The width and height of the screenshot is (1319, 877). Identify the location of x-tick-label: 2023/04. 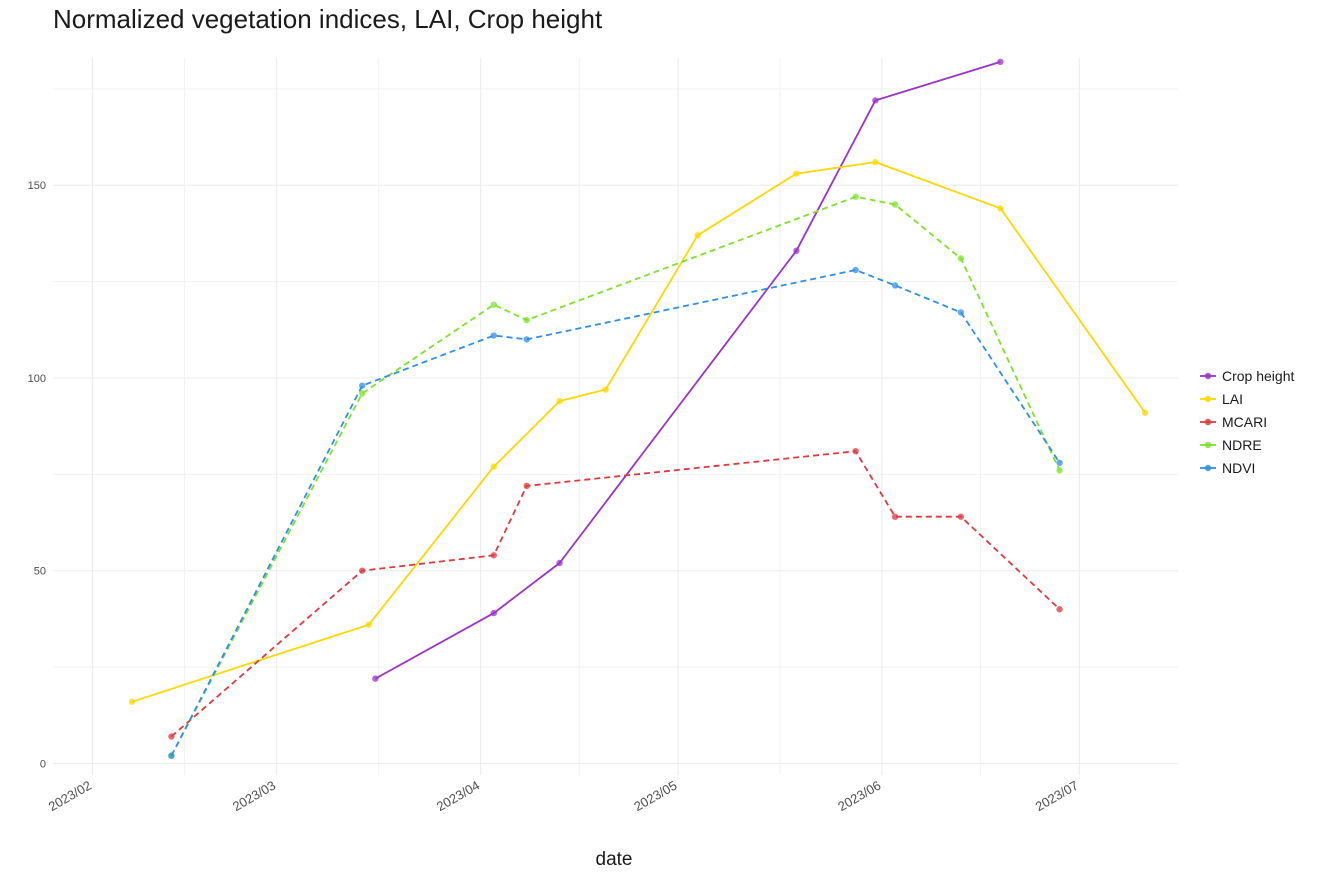
(458, 796).